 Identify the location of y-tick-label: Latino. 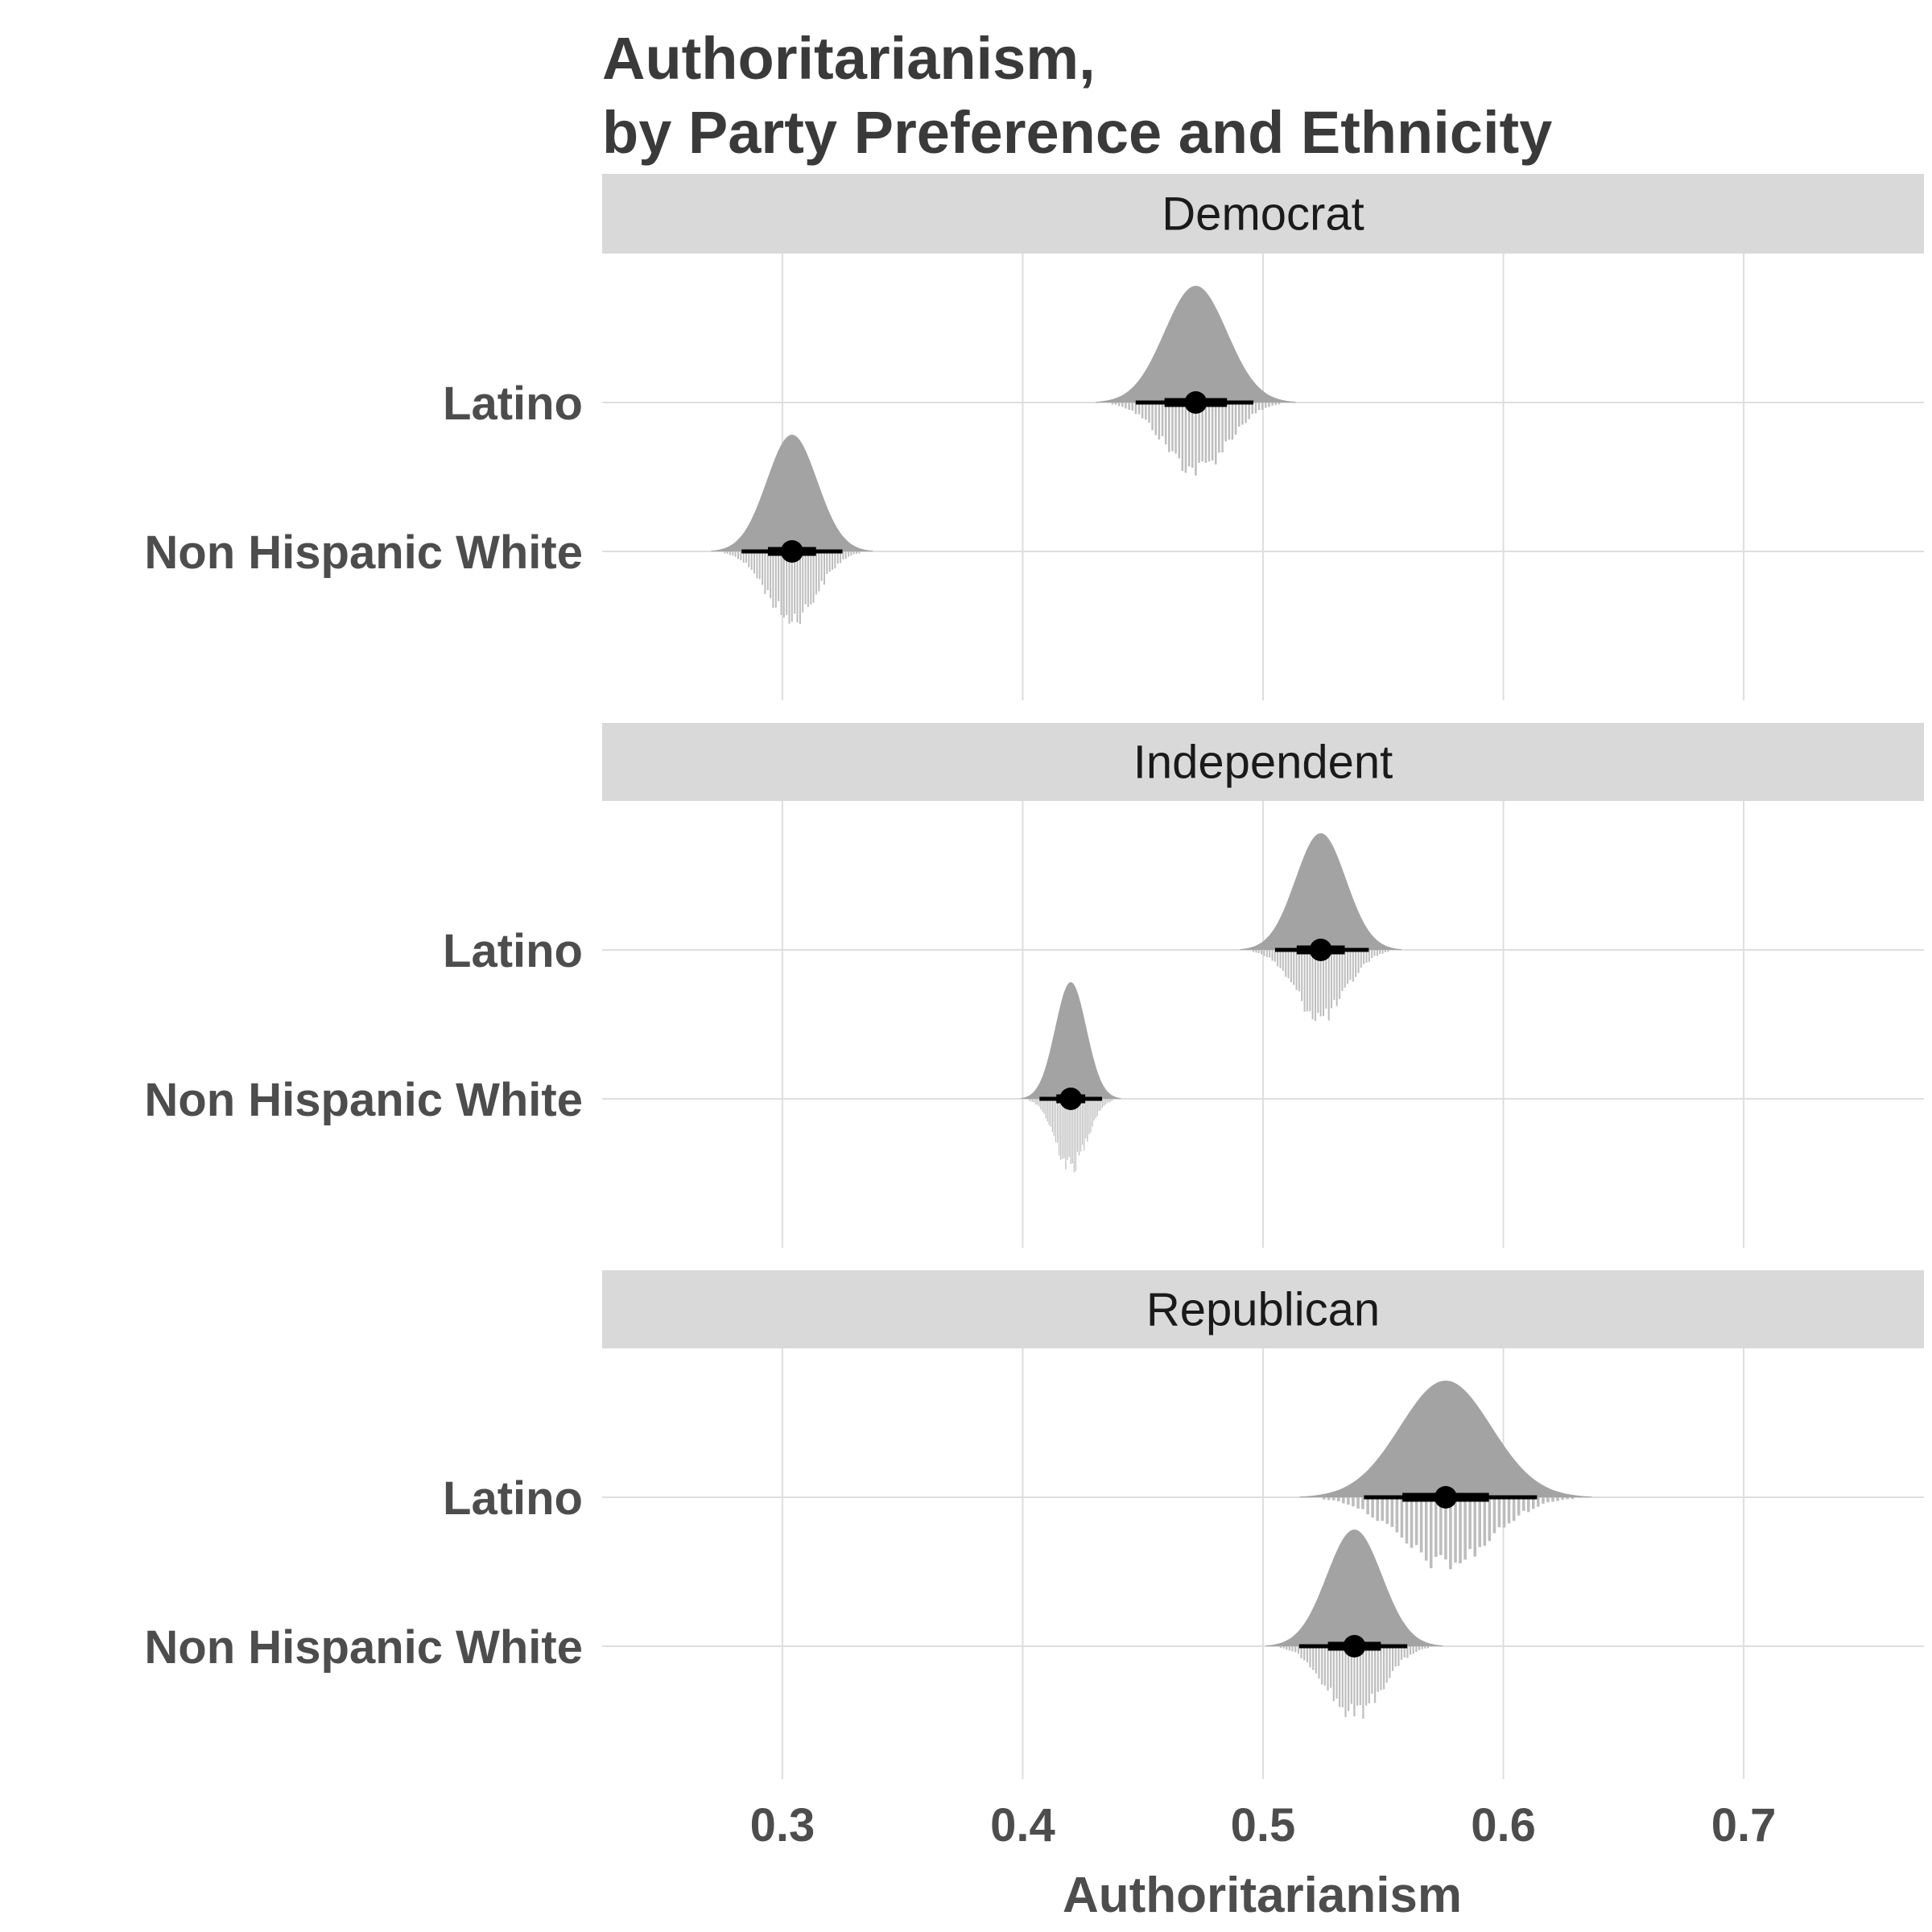
(513, 1498).